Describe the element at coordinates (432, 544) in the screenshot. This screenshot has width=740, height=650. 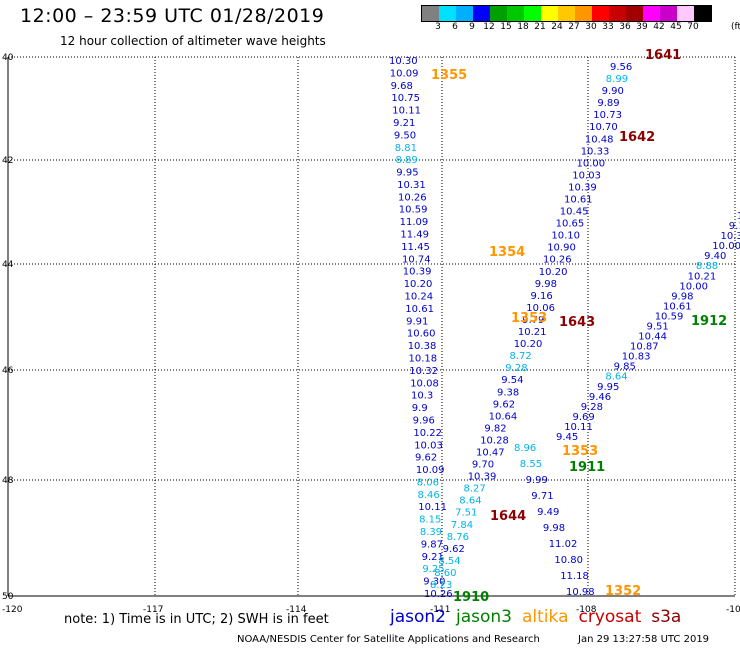
I see `wave-height-value: 9.87` at that location.